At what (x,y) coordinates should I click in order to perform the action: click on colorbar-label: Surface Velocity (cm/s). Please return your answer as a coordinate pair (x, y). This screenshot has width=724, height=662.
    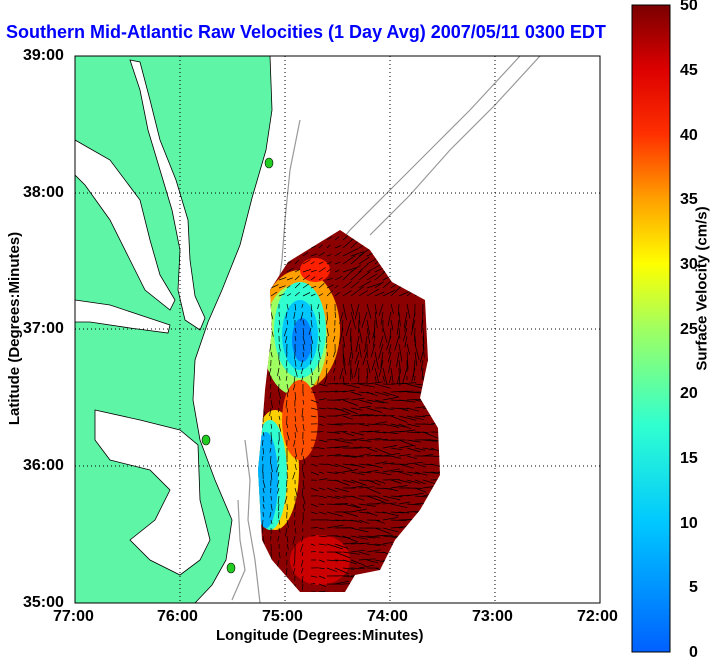
    Looking at the image, I should click on (702, 288).